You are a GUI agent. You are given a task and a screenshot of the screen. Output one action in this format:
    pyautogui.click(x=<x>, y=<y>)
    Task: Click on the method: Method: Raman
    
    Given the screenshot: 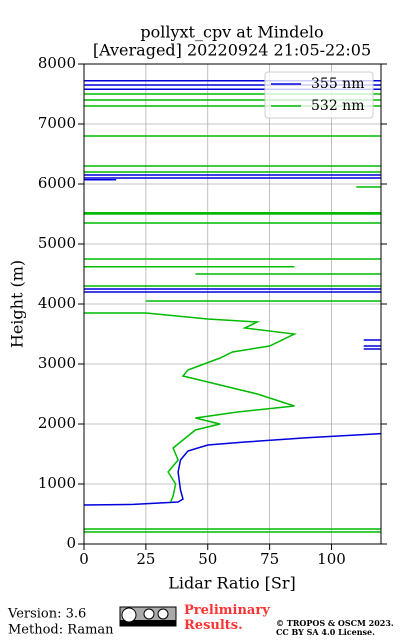 What is the action you would take?
    pyautogui.click(x=61, y=630)
    